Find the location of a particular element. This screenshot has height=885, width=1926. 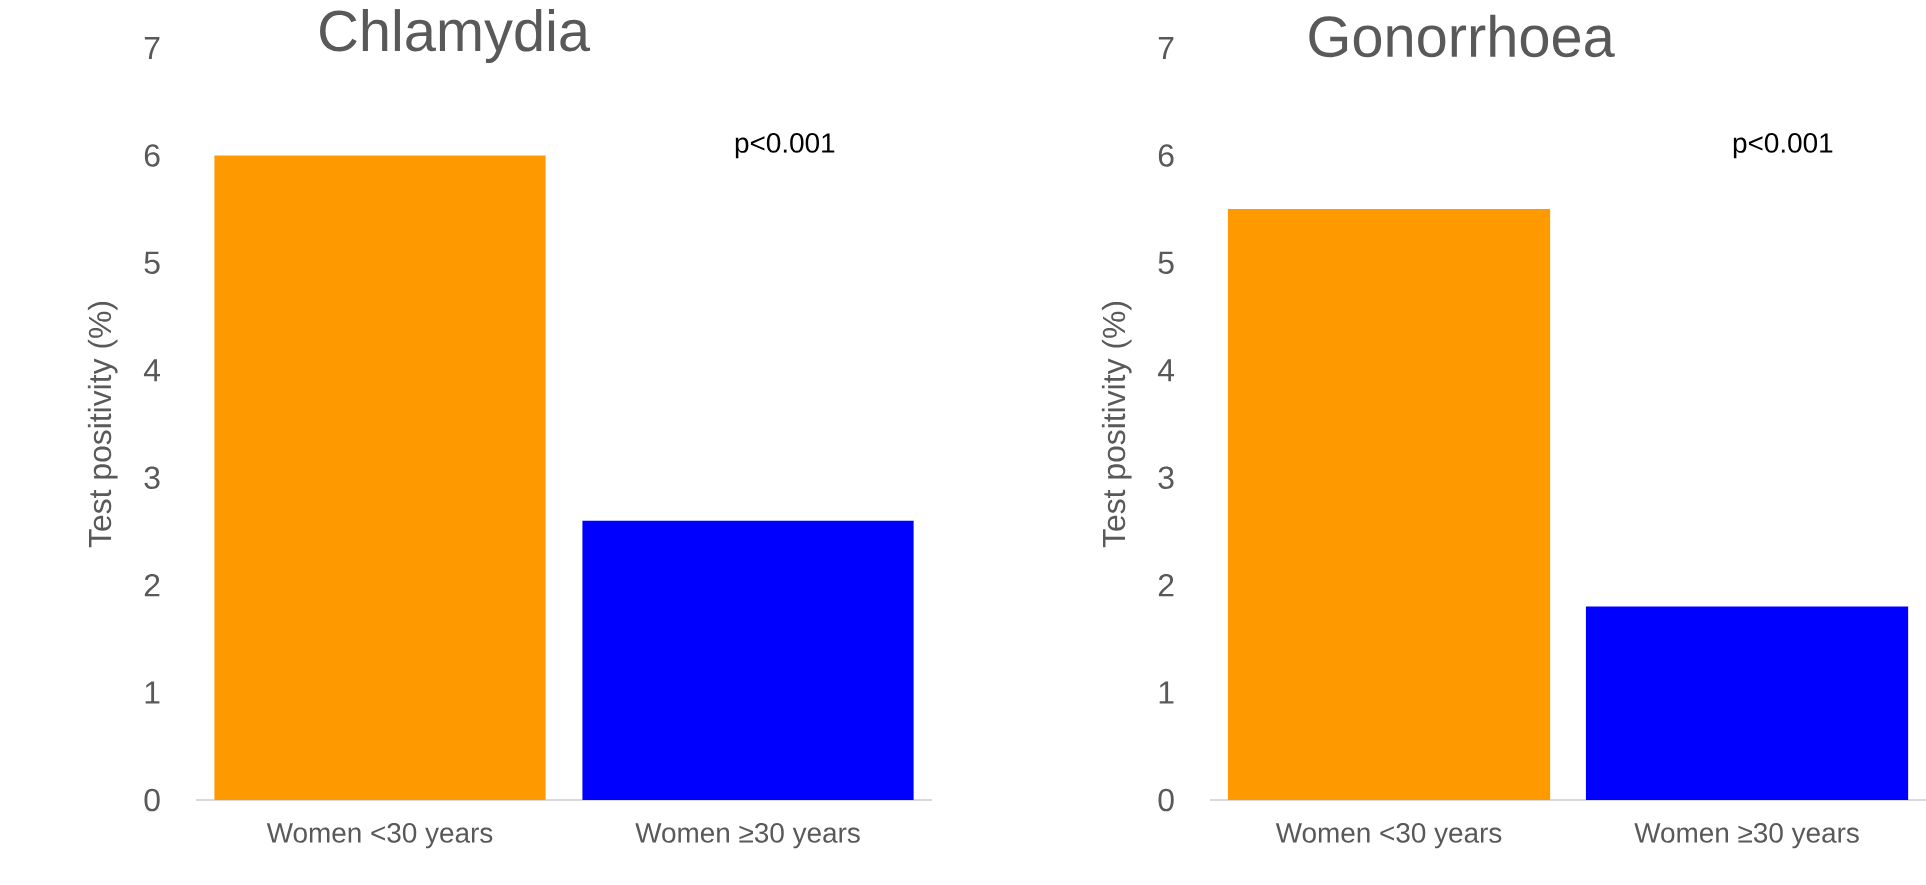

chart-title: Chlamydia is located at coordinates (455, 36).